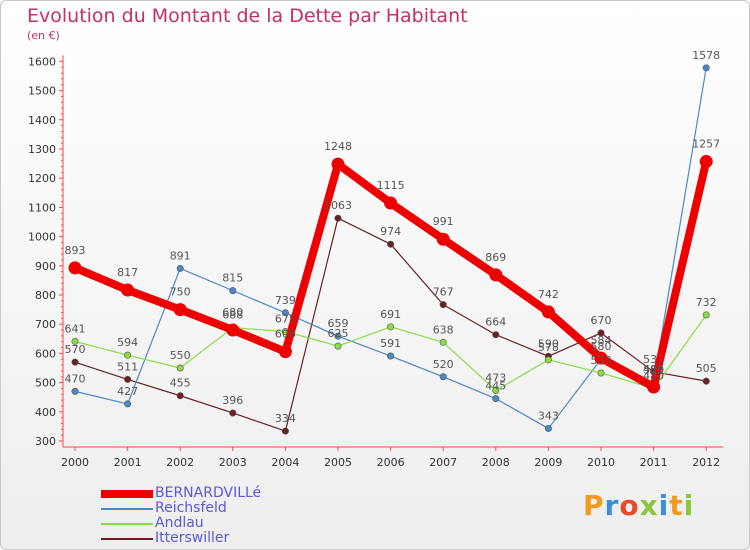 This screenshot has height=550, width=750. Describe the element at coordinates (180, 355) in the screenshot. I see `data-label: 550` at that location.